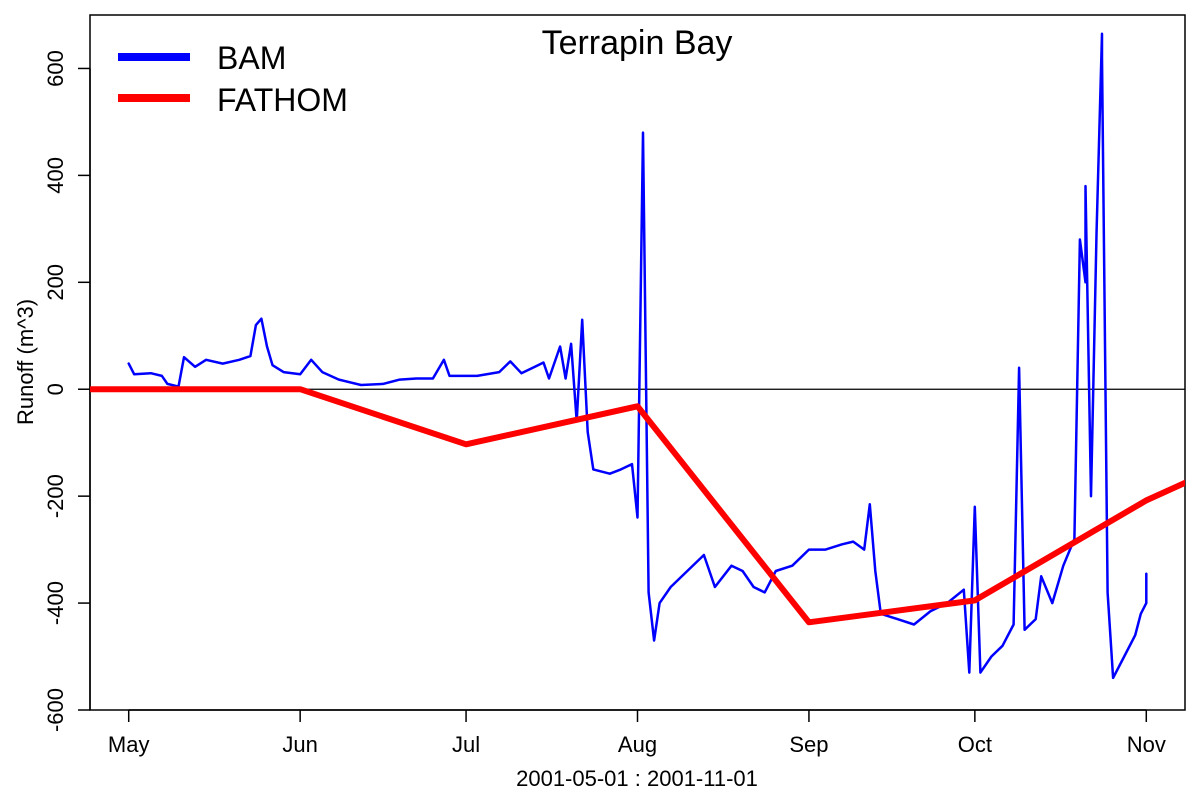  I want to click on x-axis: May Jun Jul Aug Sep Oct Nov, so click(637, 733).